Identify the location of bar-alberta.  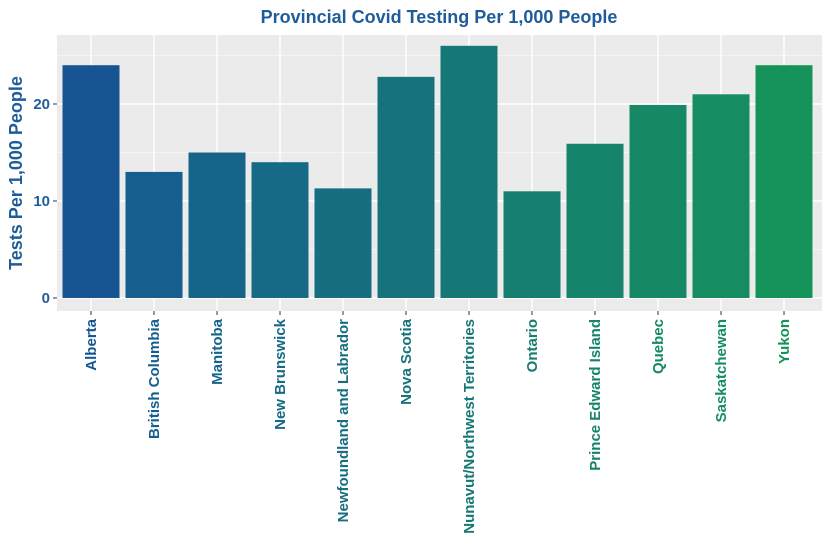
(91, 181).